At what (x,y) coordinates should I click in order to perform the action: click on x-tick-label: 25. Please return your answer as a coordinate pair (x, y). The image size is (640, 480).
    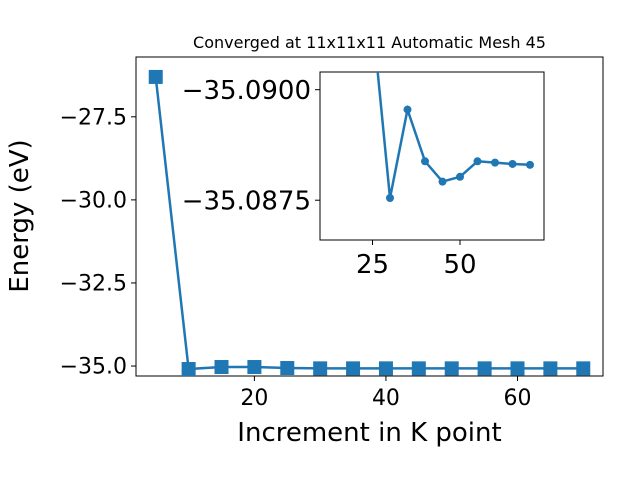
    Looking at the image, I should click on (372, 265).